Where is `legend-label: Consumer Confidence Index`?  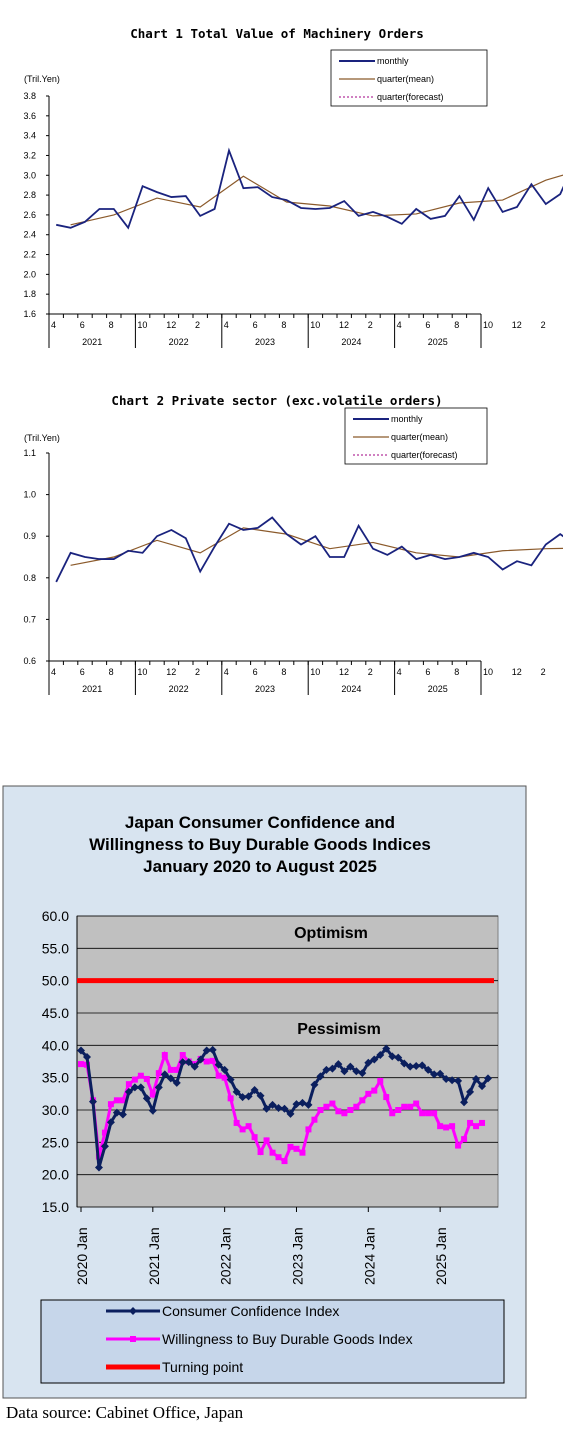
legend-label: Consumer Confidence Index is located at coordinates (250, 1311).